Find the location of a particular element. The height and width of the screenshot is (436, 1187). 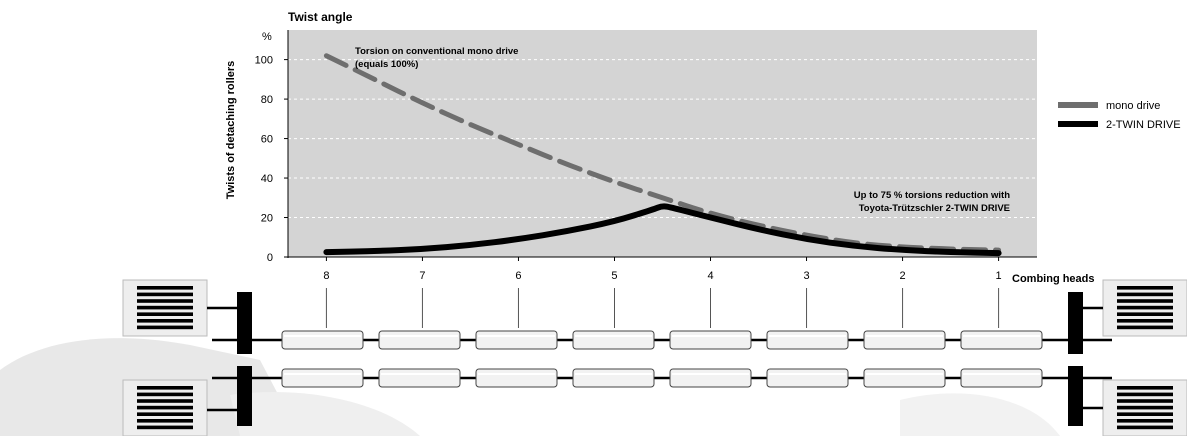

x-tick-label: 3 is located at coordinates (806, 276).